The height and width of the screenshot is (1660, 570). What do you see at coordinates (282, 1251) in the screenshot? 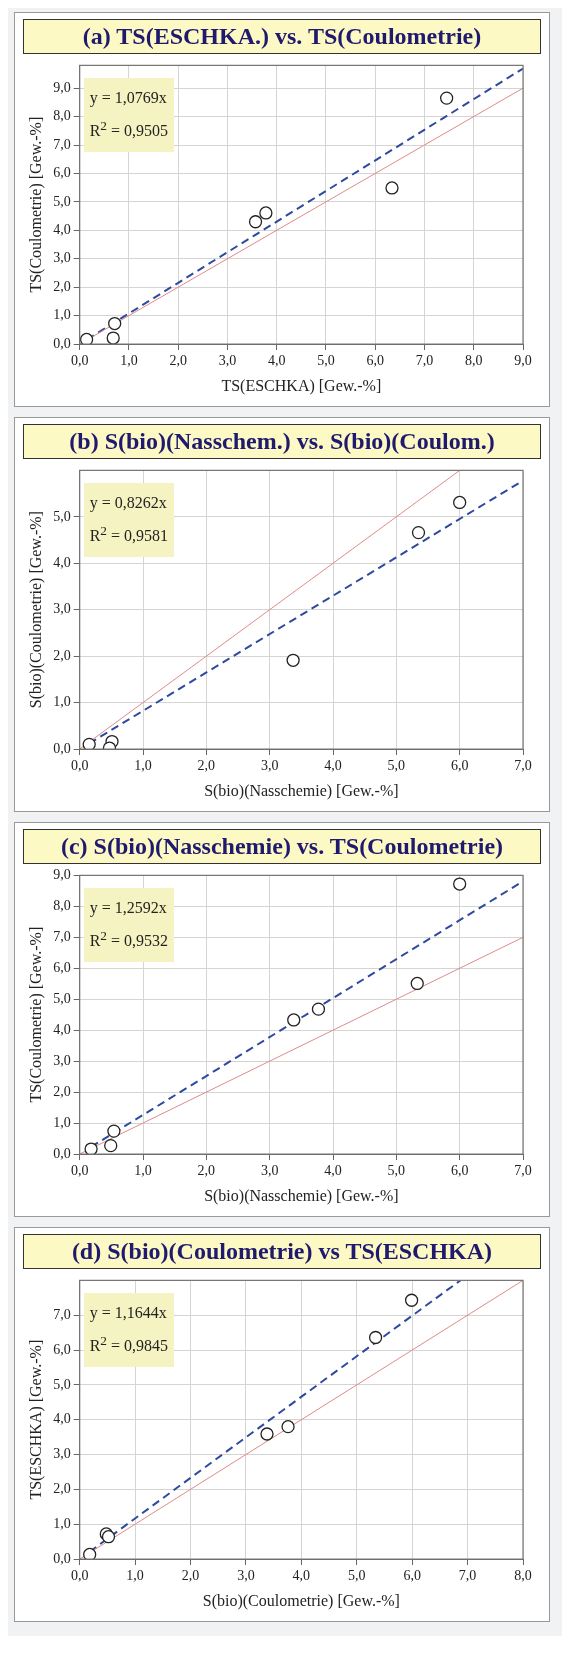
I see `chart-title: (d) S(bio)(Coulometrie) vs TS(ESCHKA)` at bounding box center [282, 1251].